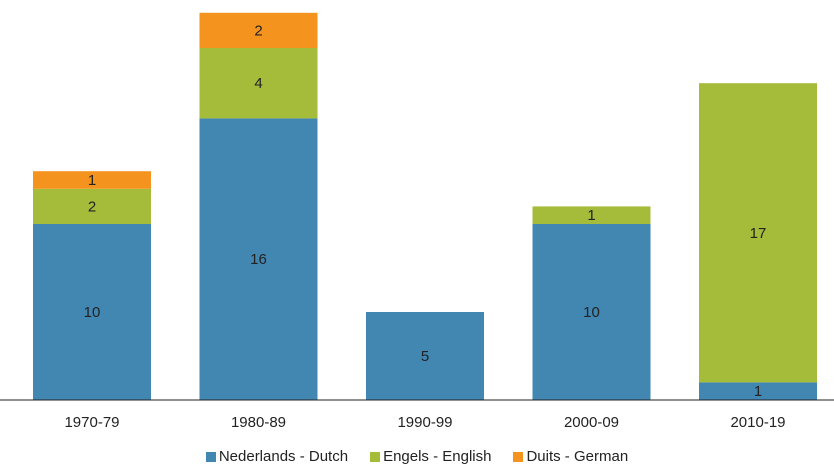 The width and height of the screenshot is (834, 468). I want to click on data-label-1980-89-s2: 2, so click(258, 30).